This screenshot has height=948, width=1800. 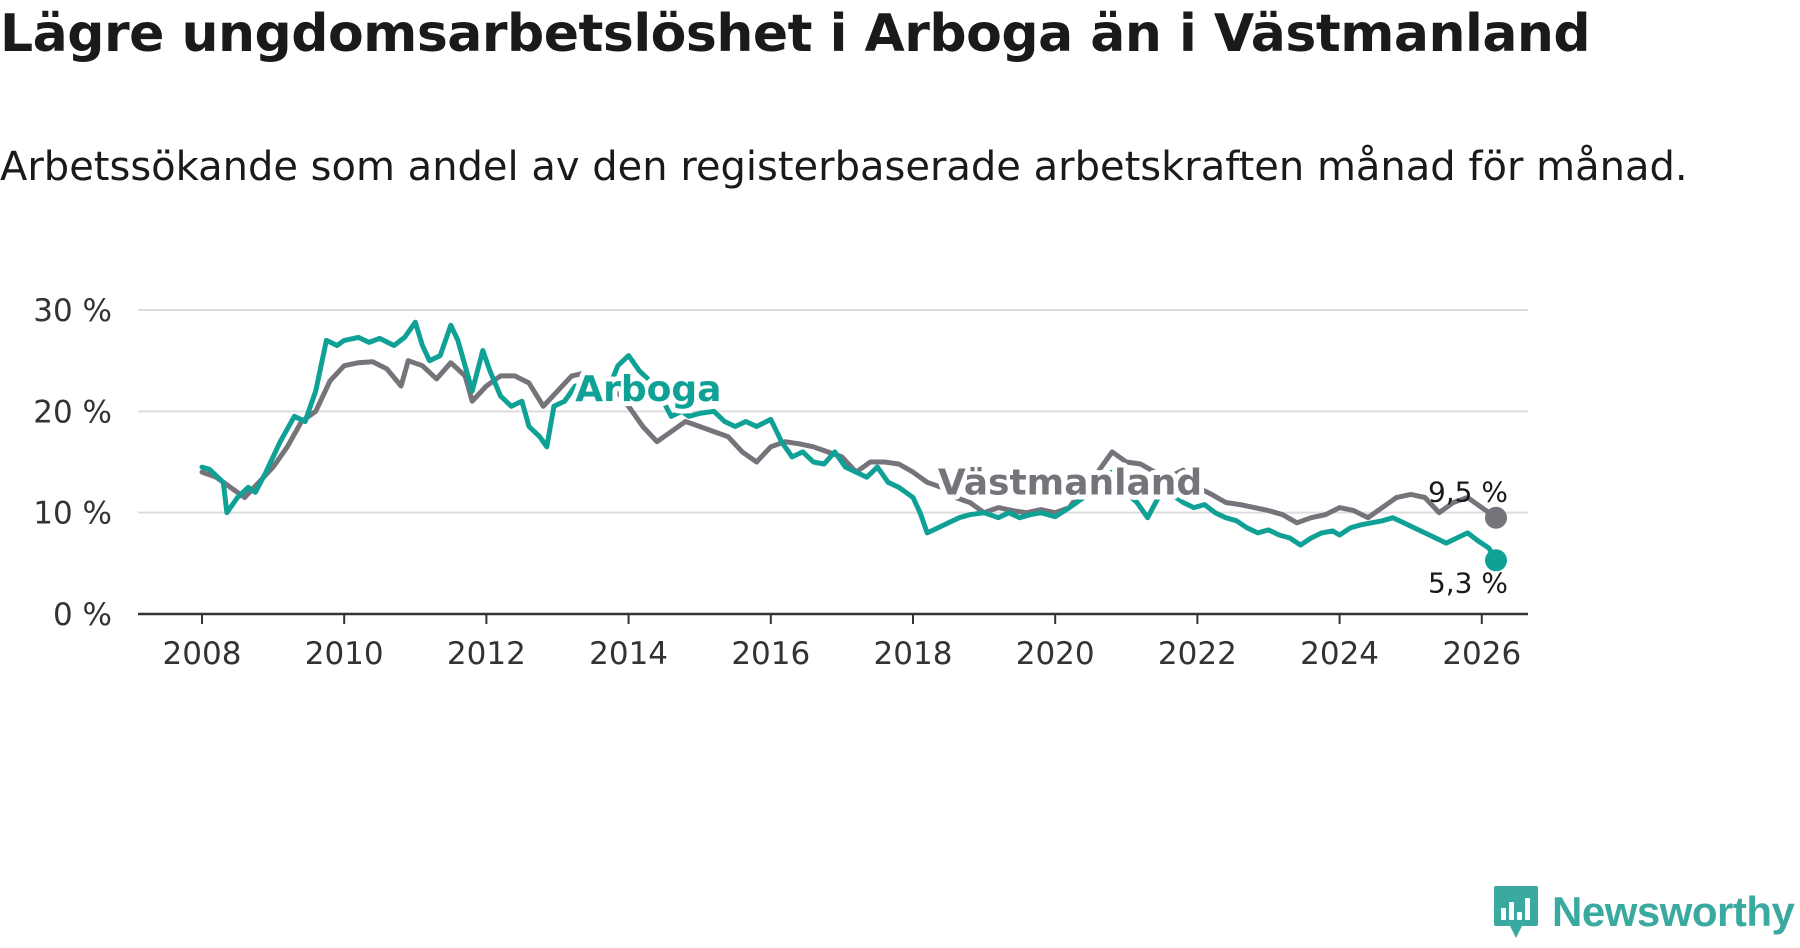 I want to click on series-line-vstmanland, so click(x=849, y=442).